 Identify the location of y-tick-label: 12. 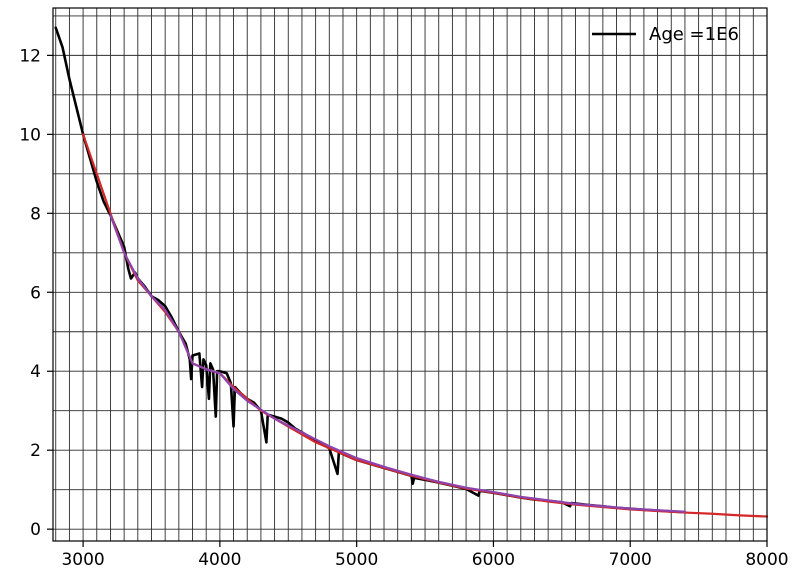
(30, 56).